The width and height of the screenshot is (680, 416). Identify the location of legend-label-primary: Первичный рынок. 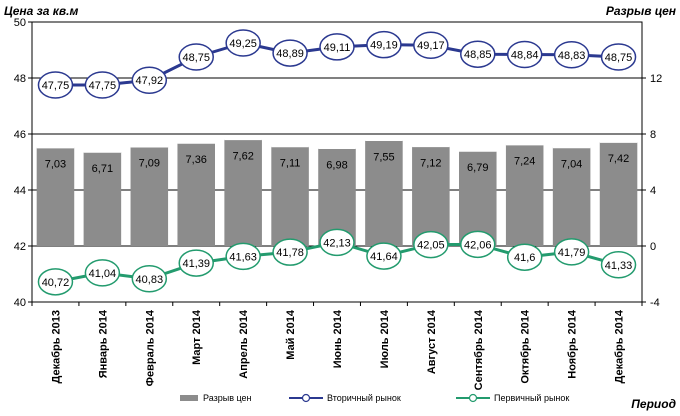
(531, 398).